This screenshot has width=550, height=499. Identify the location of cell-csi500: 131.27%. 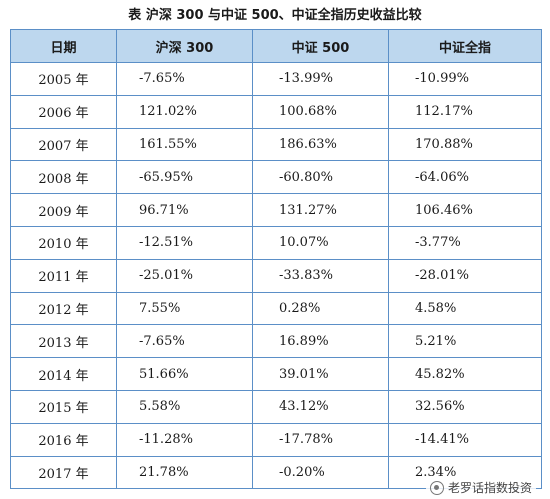
(320, 210).